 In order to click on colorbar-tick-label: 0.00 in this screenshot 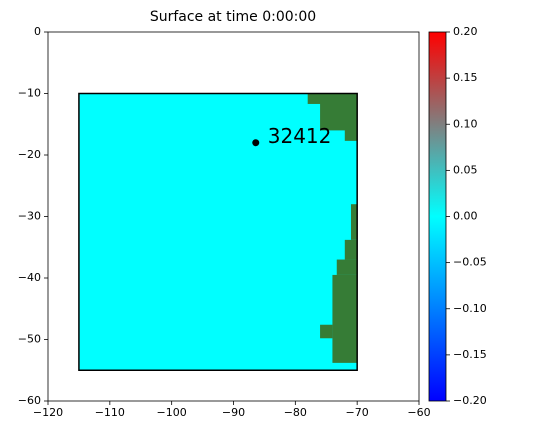, I will do `click(465, 216)`.